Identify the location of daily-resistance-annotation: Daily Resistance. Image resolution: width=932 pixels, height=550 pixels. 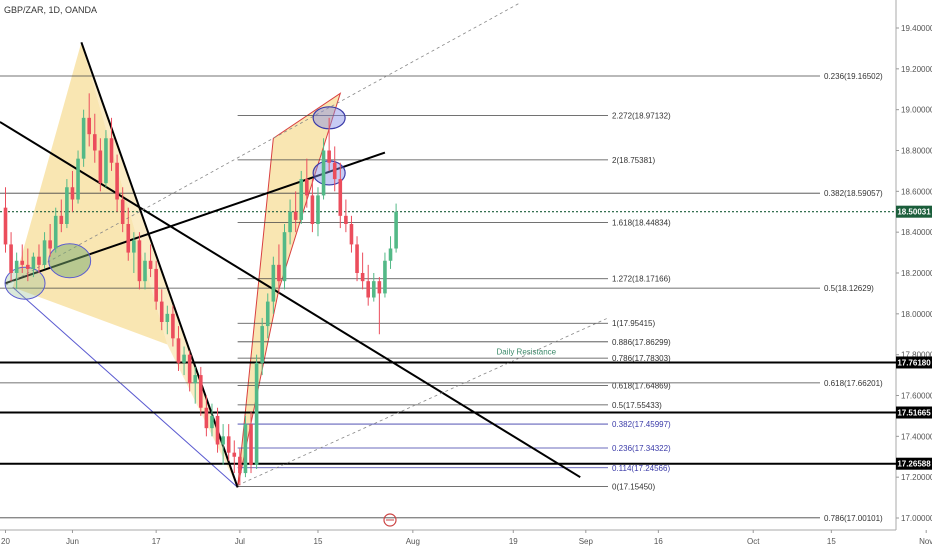
(527, 352).